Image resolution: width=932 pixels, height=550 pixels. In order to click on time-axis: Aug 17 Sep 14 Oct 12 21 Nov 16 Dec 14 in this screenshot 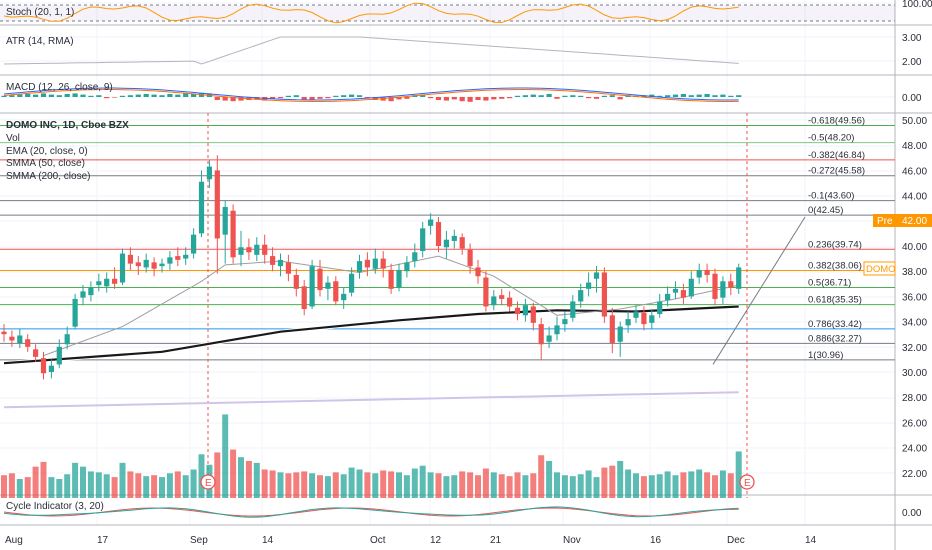, I will do `click(411, 540)`.